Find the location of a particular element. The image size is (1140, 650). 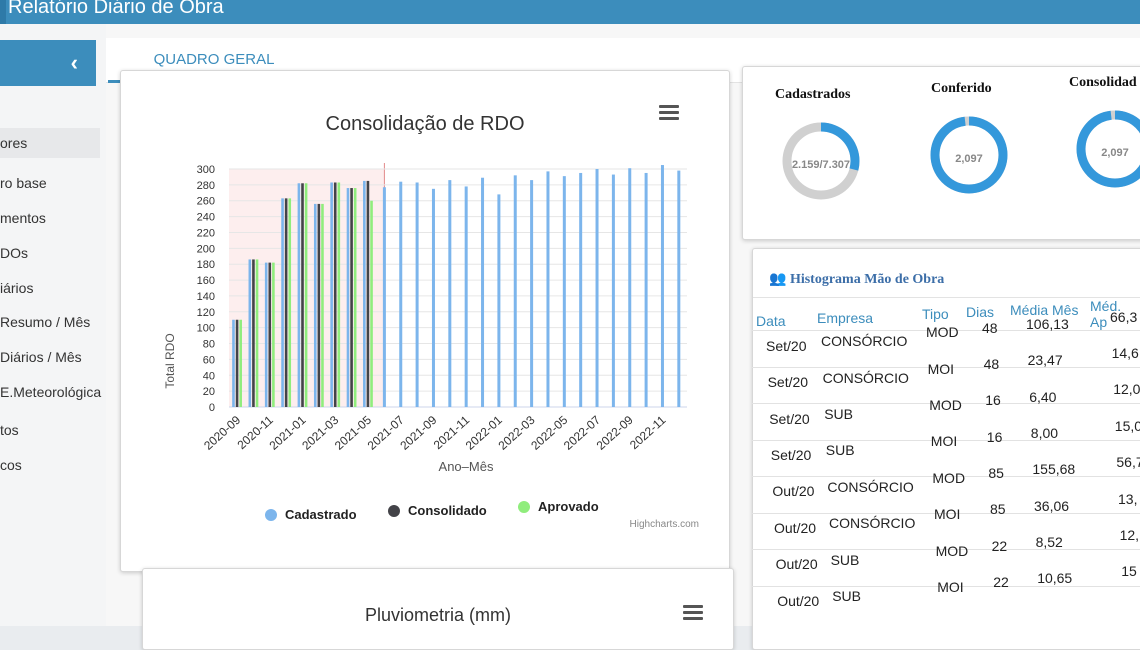

table-cell: 66,3 is located at coordinates (1124, 316).